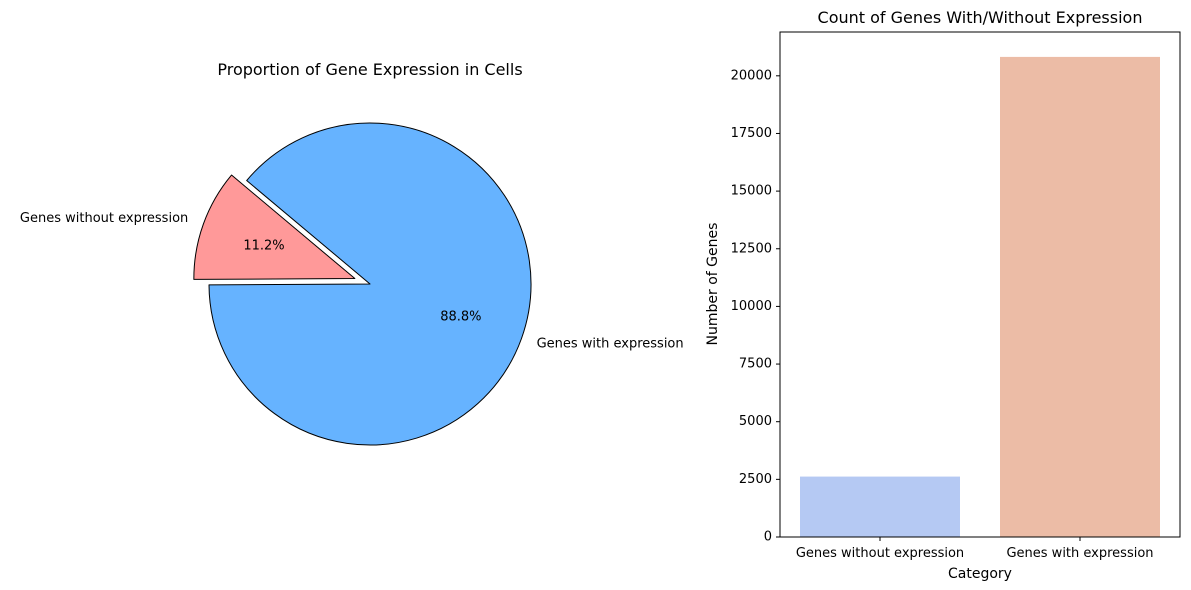 This screenshot has height=590, width=1191. I want to click on bar-chart-title: Count of Genes With/Without Expression, so click(980, 17).